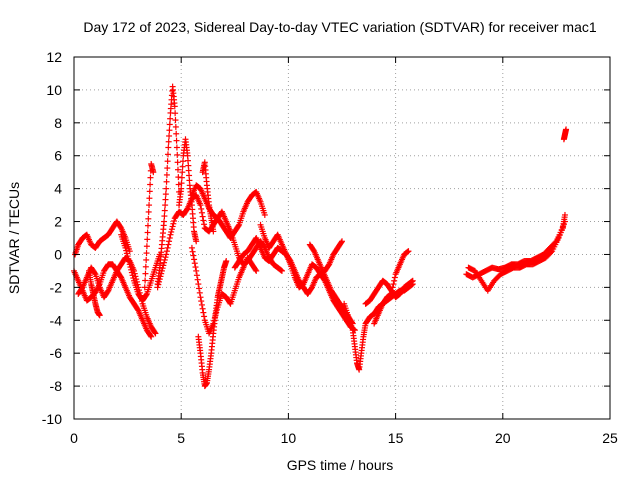 Image resolution: width=640 pixels, height=480 pixels. Describe the element at coordinates (181, 438) in the screenshot. I see `x-tick-label: 5` at that location.